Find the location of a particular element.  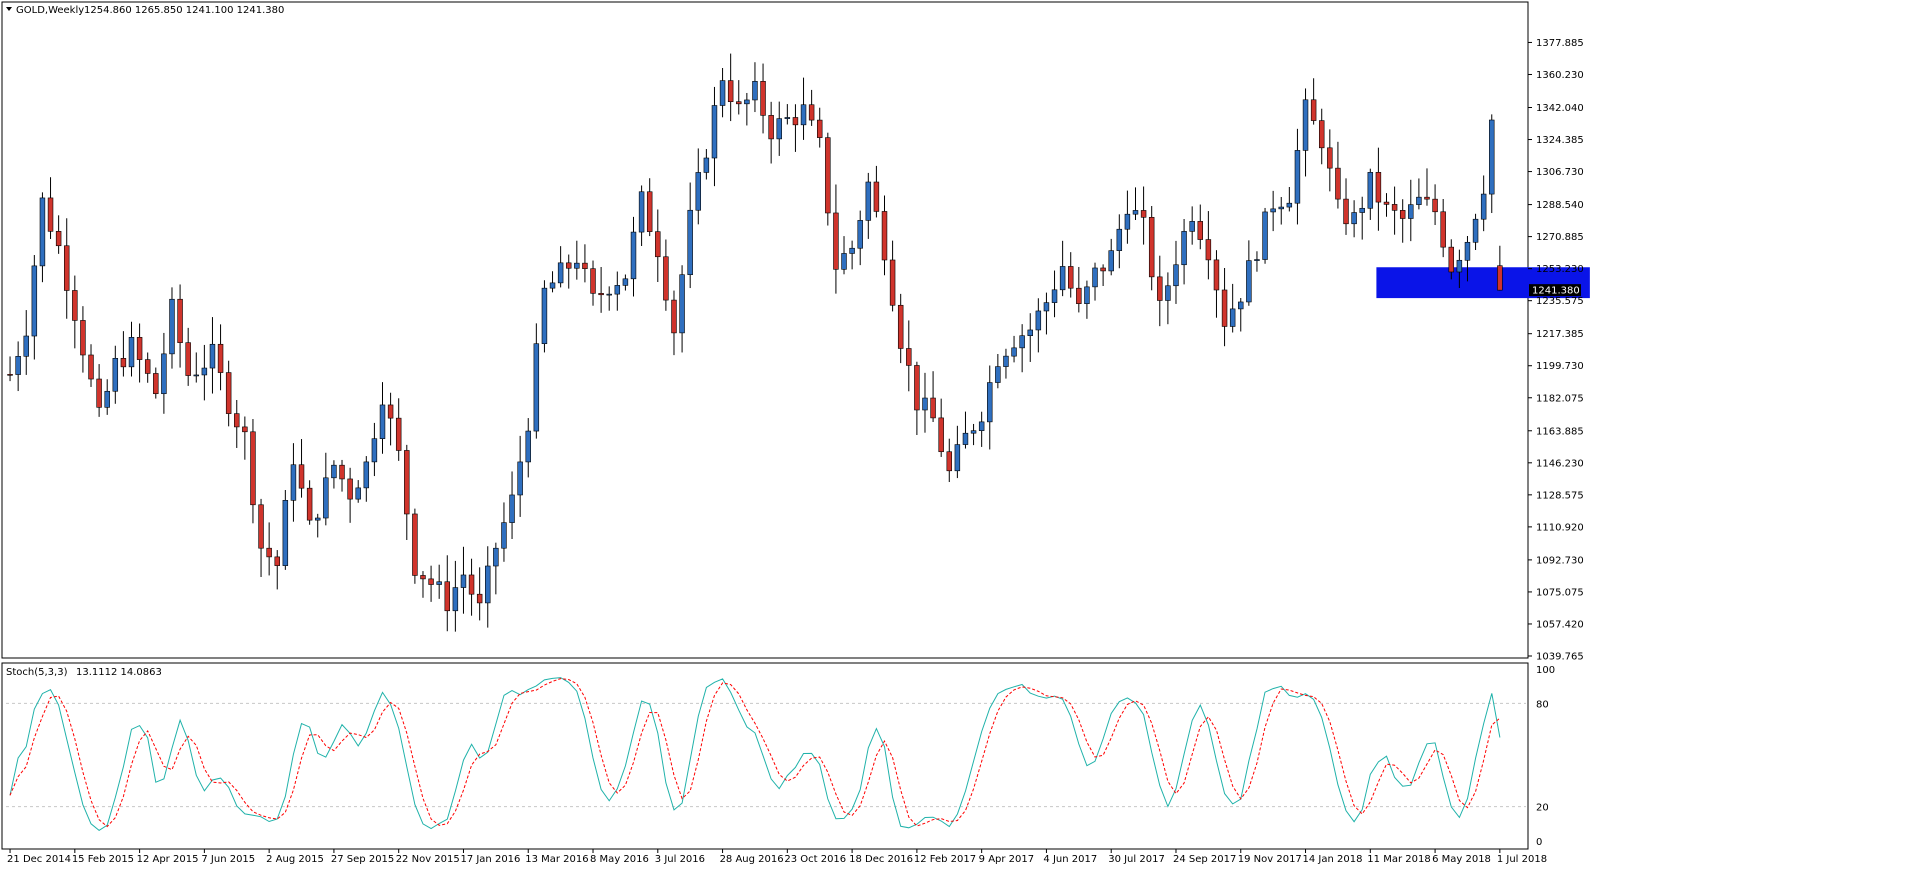

time-tick-label: 9 Apr 2017 is located at coordinates (1006, 859).